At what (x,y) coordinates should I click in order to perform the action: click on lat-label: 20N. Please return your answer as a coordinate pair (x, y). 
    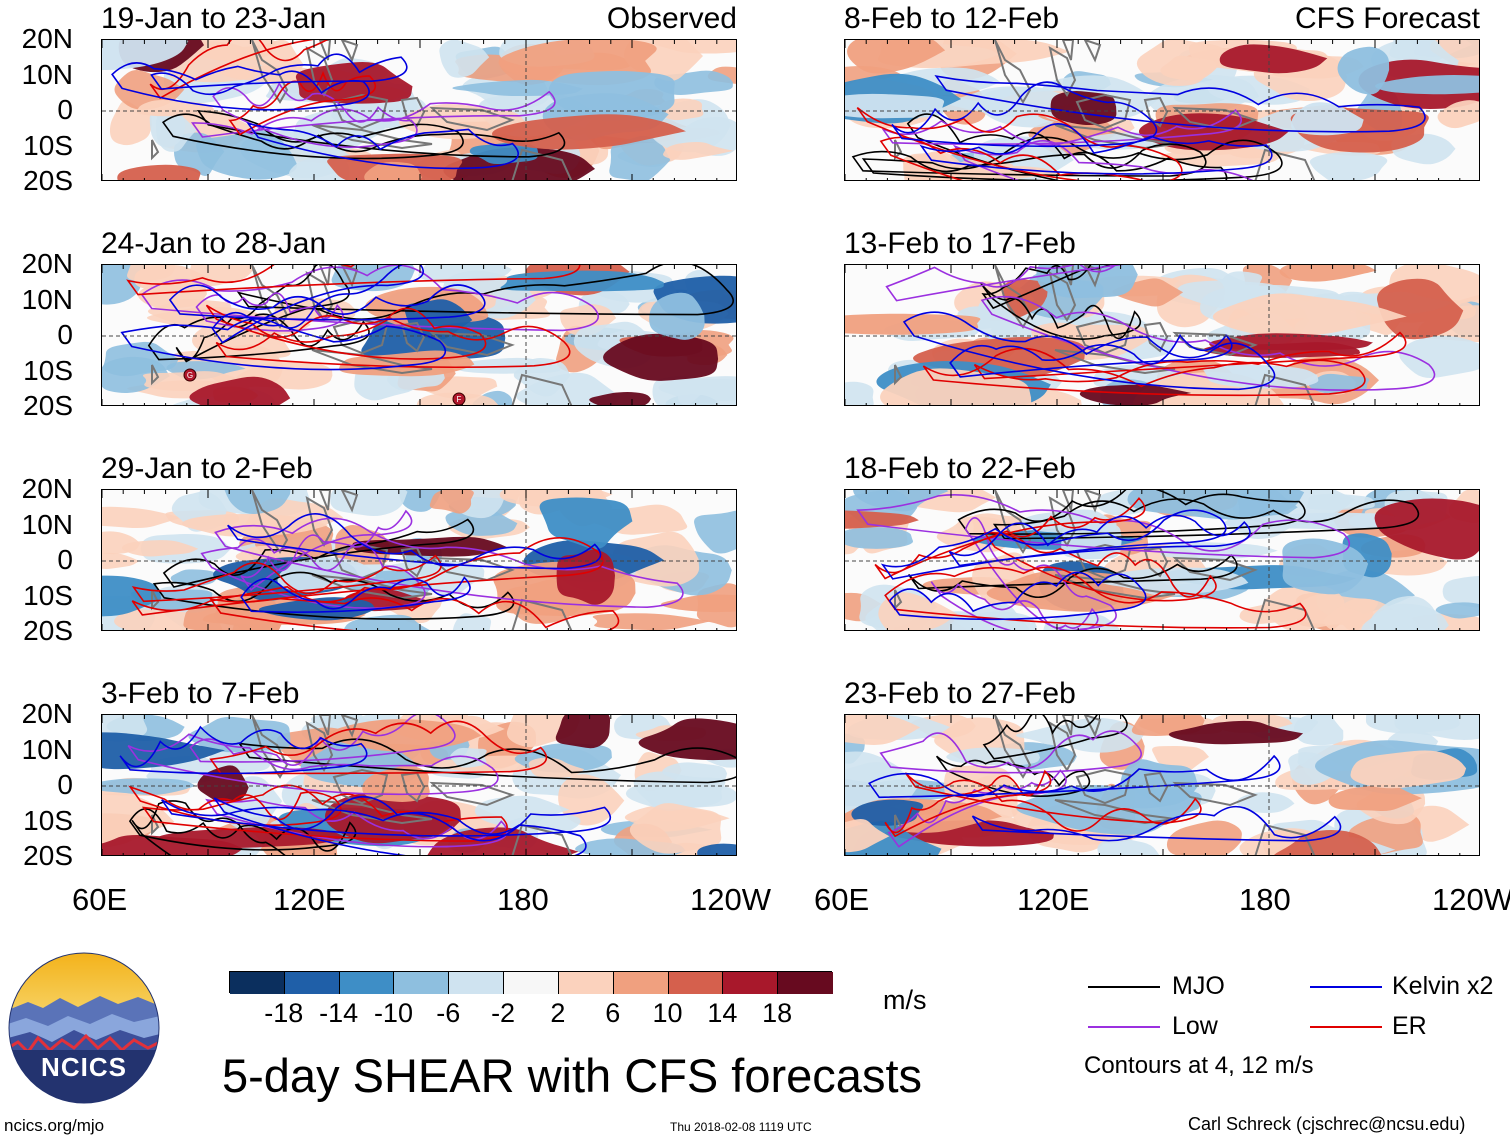
    Looking at the image, I should click on (47, 713).